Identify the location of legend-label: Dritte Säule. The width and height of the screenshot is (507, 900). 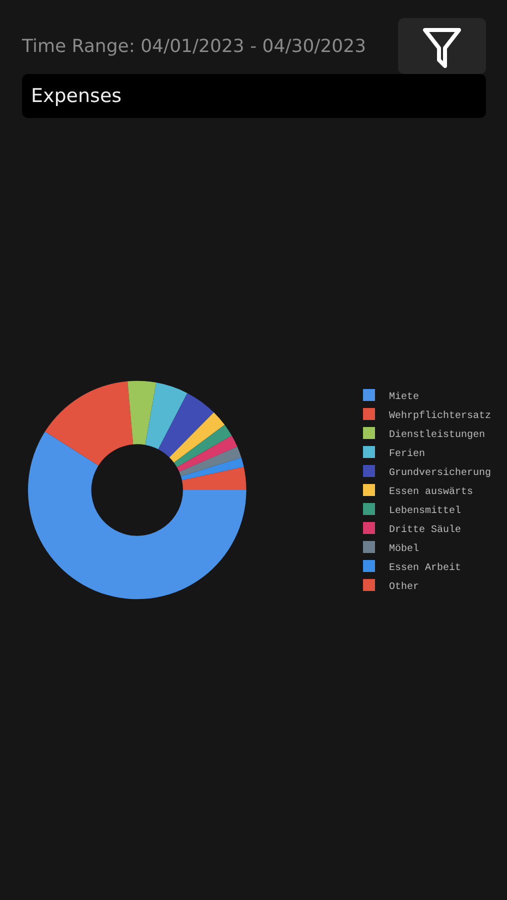
(425, 530).